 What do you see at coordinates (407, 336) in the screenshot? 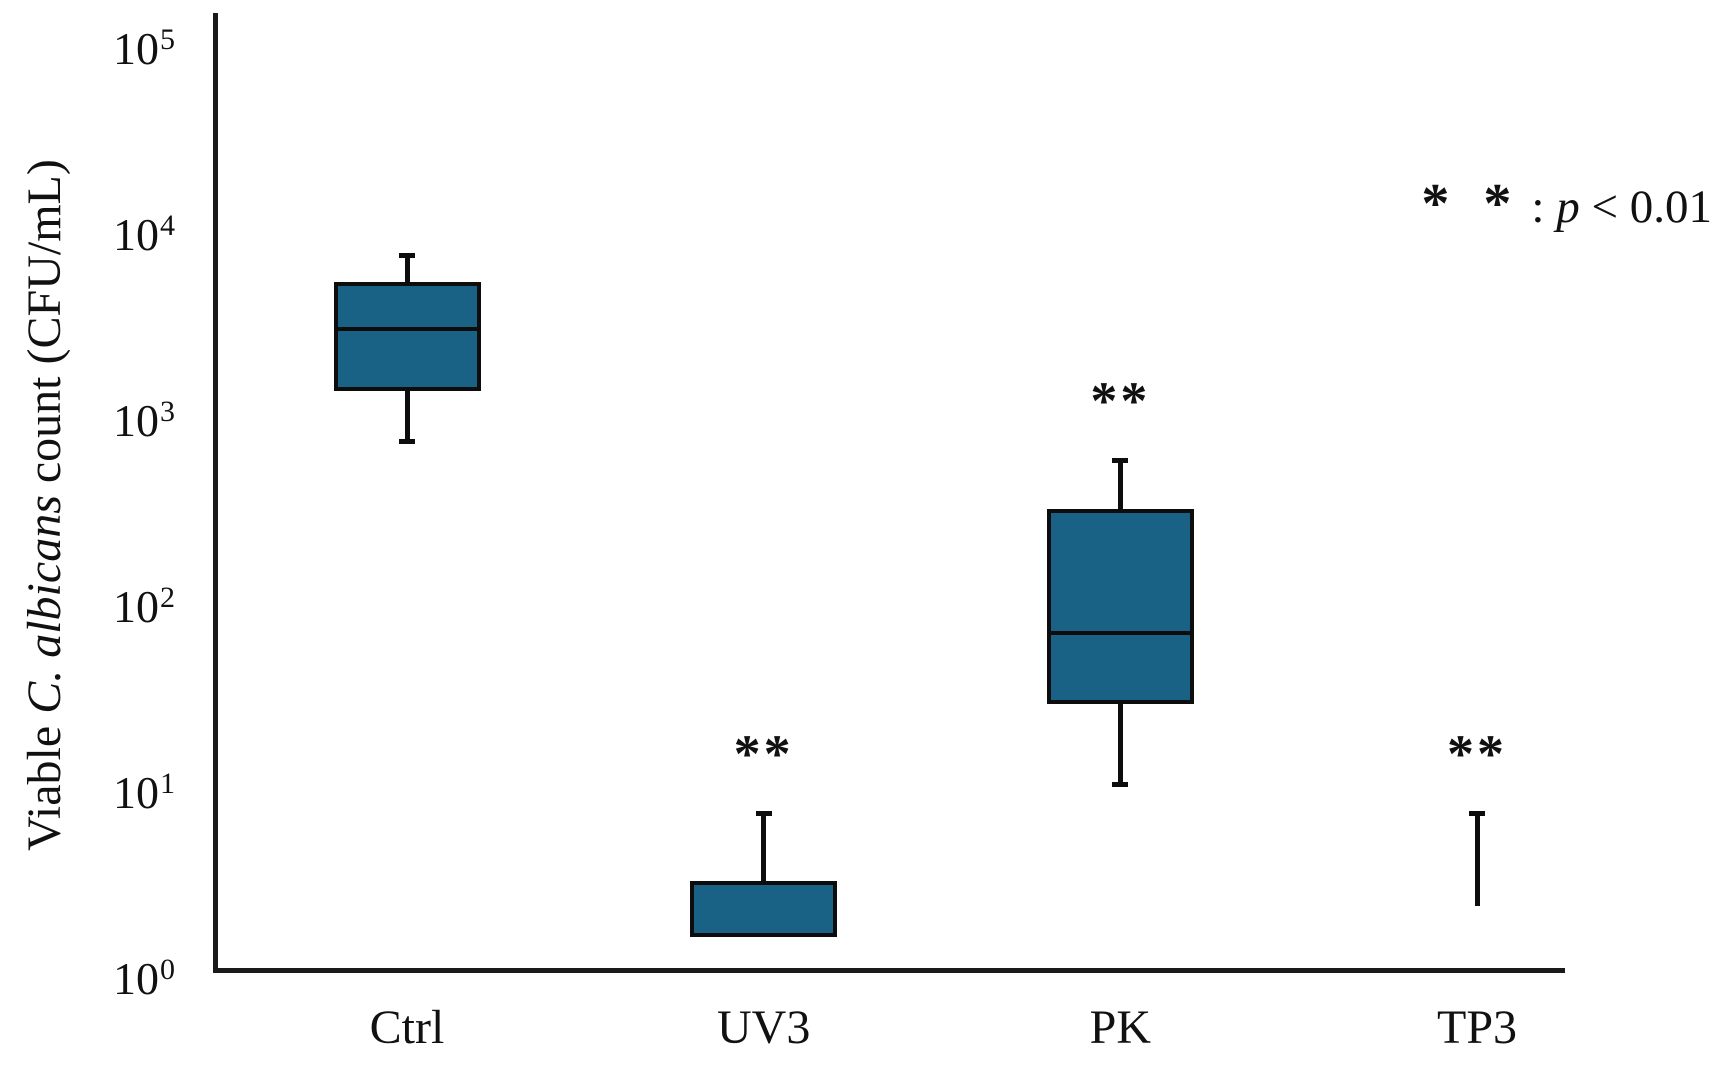
I see `box-ctrl` at bounding box center [407, 336].